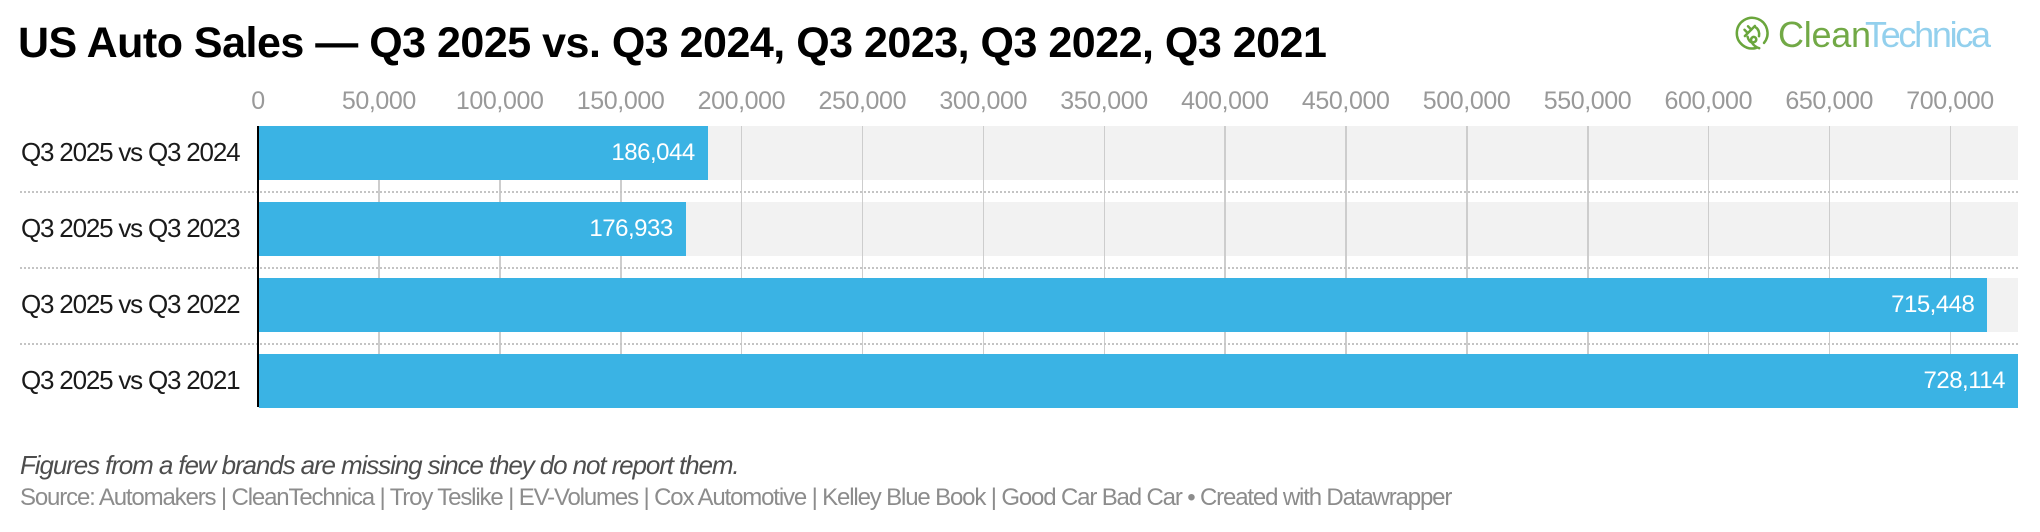  I want to click on svg-text: Technica, so click(1928, 34).